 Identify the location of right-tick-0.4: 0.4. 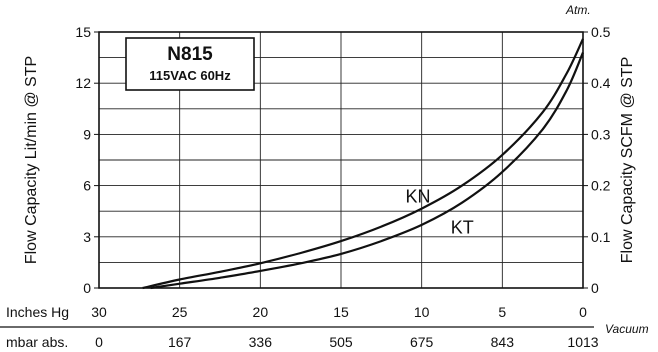
(601, 83).